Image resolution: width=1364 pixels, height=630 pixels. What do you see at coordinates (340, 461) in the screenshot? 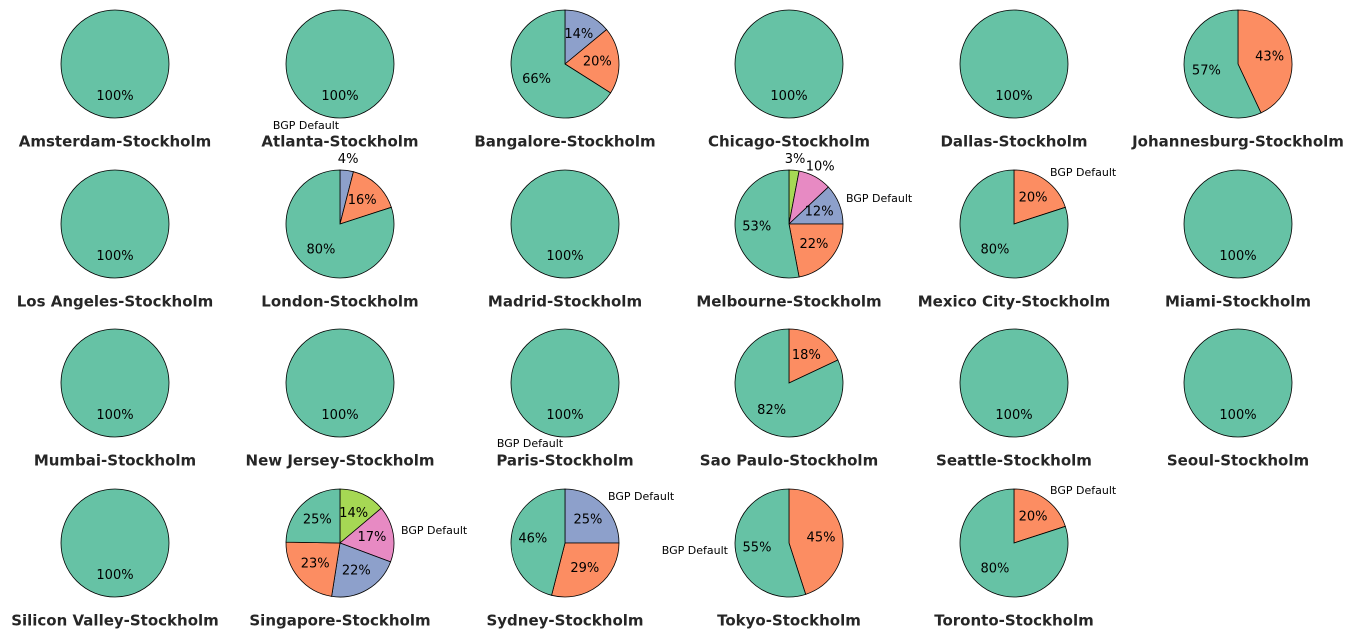
I see `pie-title: New Jersey-Stockholm` at bounding box center [340, 461].